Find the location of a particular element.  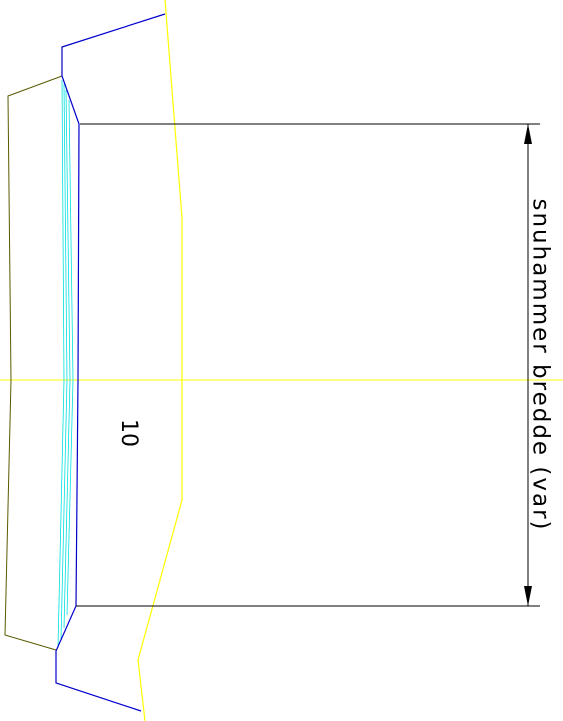

area-number-label: 10 is located at coordinates (128, 433).